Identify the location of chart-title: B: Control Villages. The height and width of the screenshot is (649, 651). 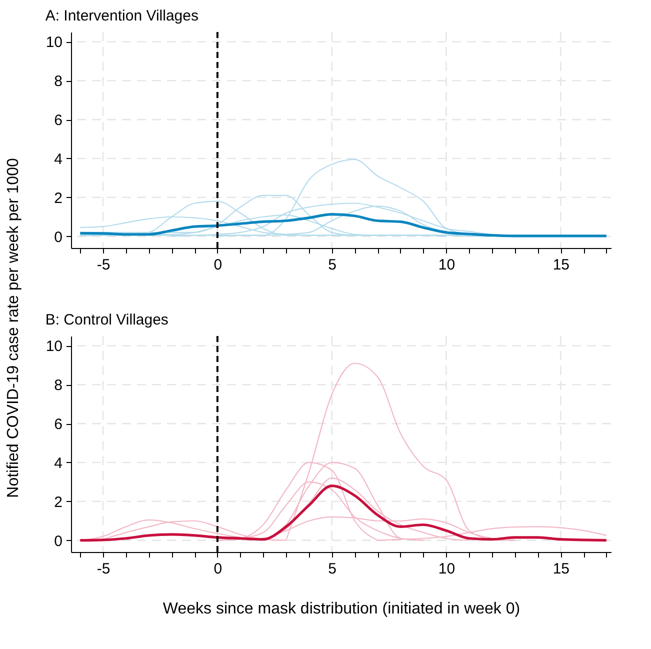
(106, 319).